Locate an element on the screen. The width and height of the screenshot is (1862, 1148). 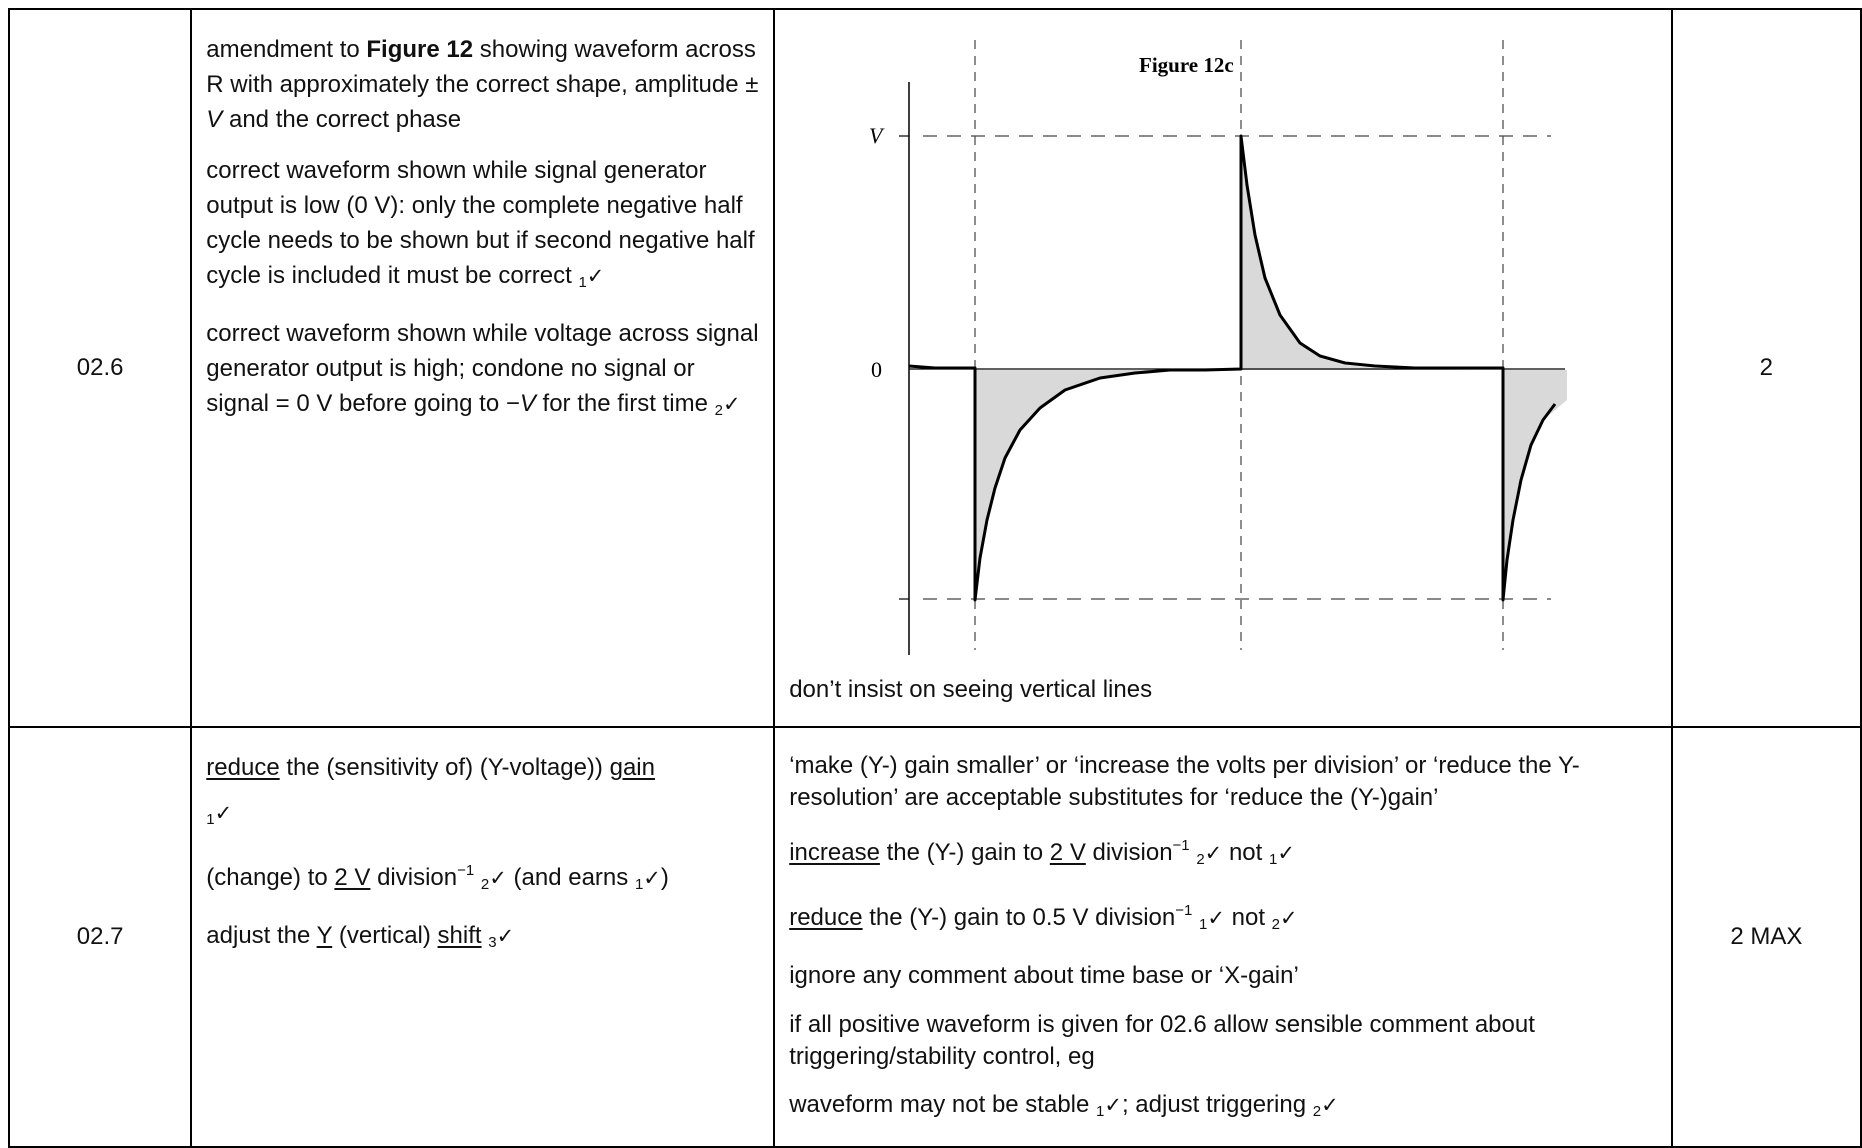
waveform-trace is located at coordinates (1233, 368).